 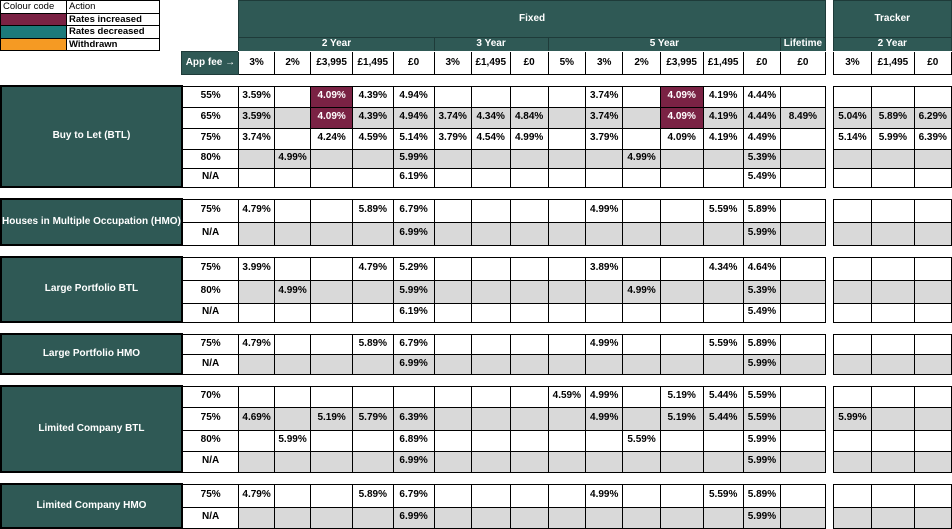 I want to click on rate-cell: 4.34%, so click(x=723, y=268).